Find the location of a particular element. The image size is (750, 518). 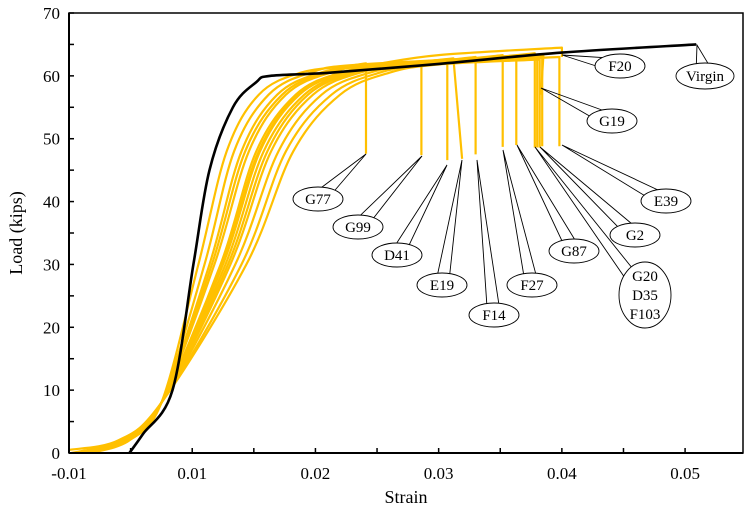

callout-e39: E39 is located at coordinates (626, 179).